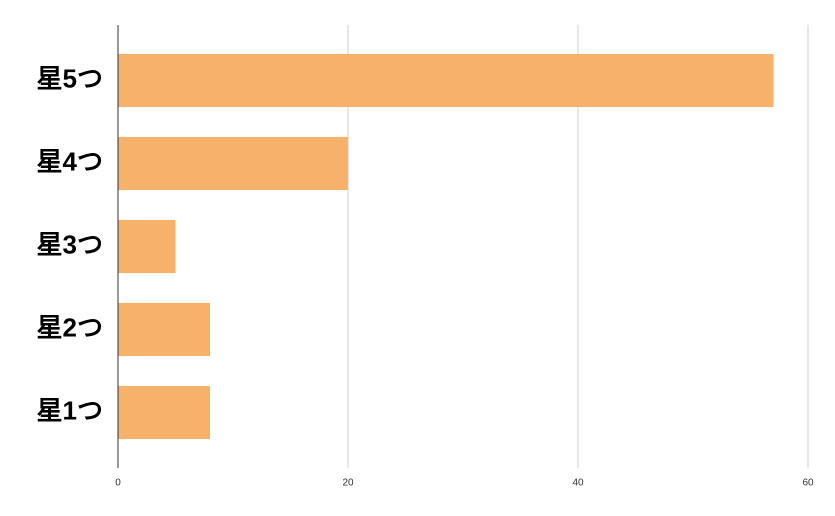  What do you see at coordinates (348, 483) in the screenshot?
I see `x-tick-label: 20` at bounding box center [348, 483].